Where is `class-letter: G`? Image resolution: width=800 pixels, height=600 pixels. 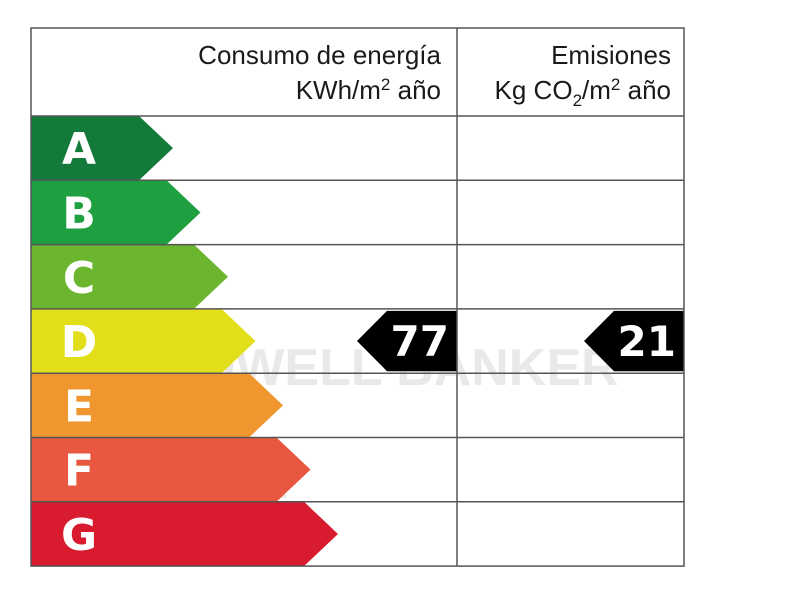
class-letter: G is located at coordinates (79, 535).